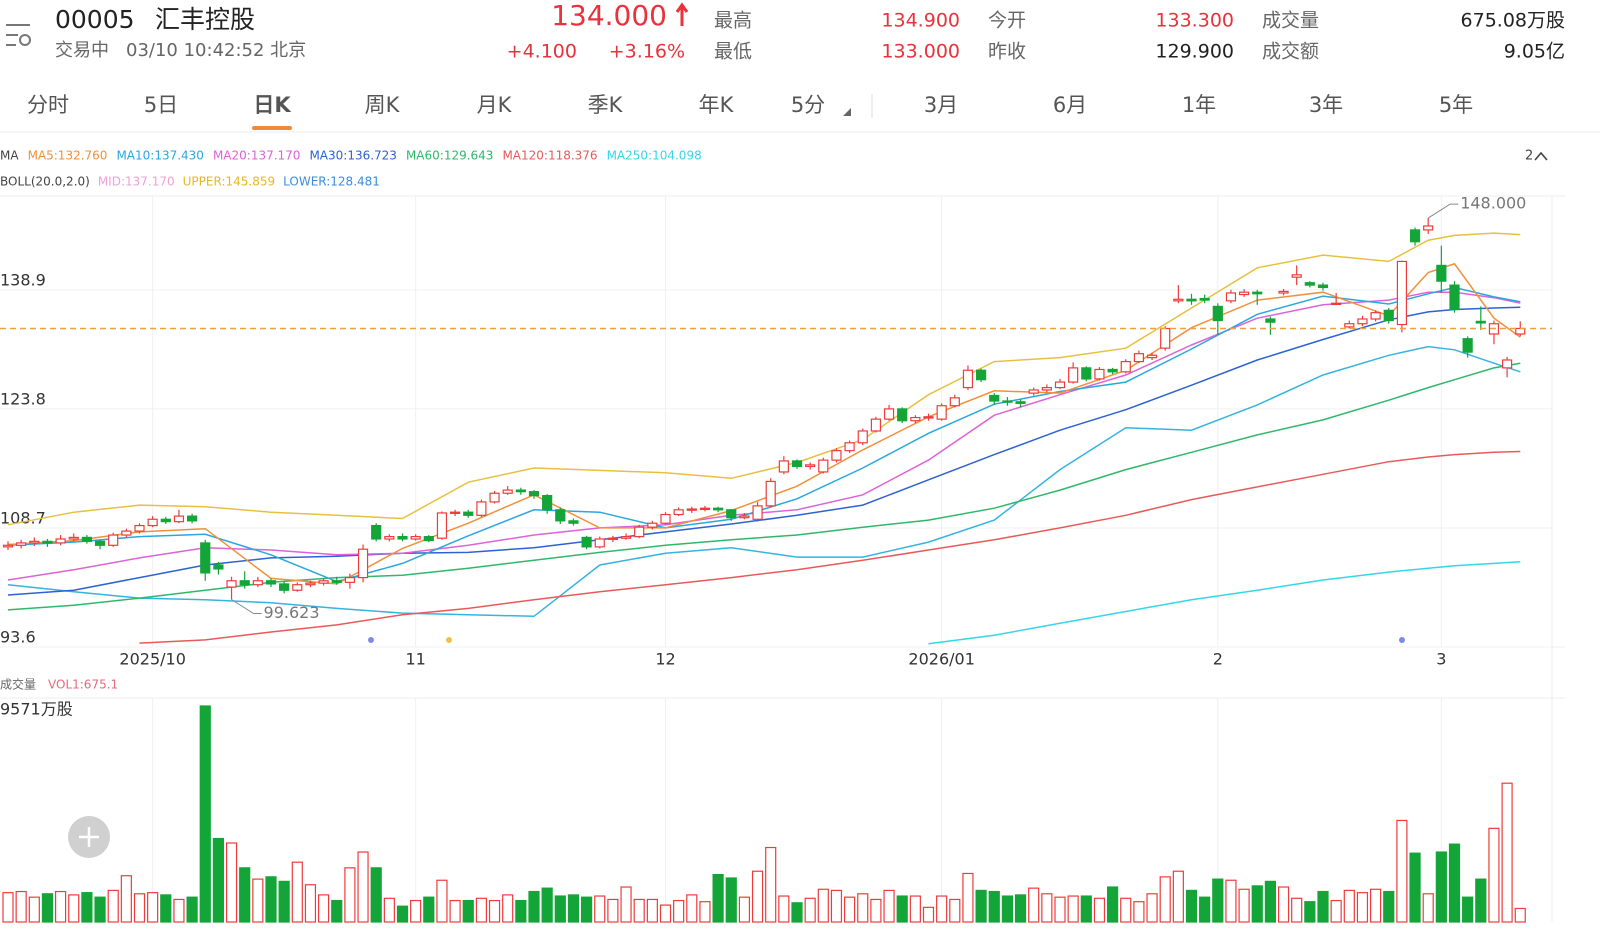 Image resolution: width=1600 pixels, height=944 pixels. Describe the element at coordinates (18, 35) in the screenshot. I see `menu-icon` at that location.